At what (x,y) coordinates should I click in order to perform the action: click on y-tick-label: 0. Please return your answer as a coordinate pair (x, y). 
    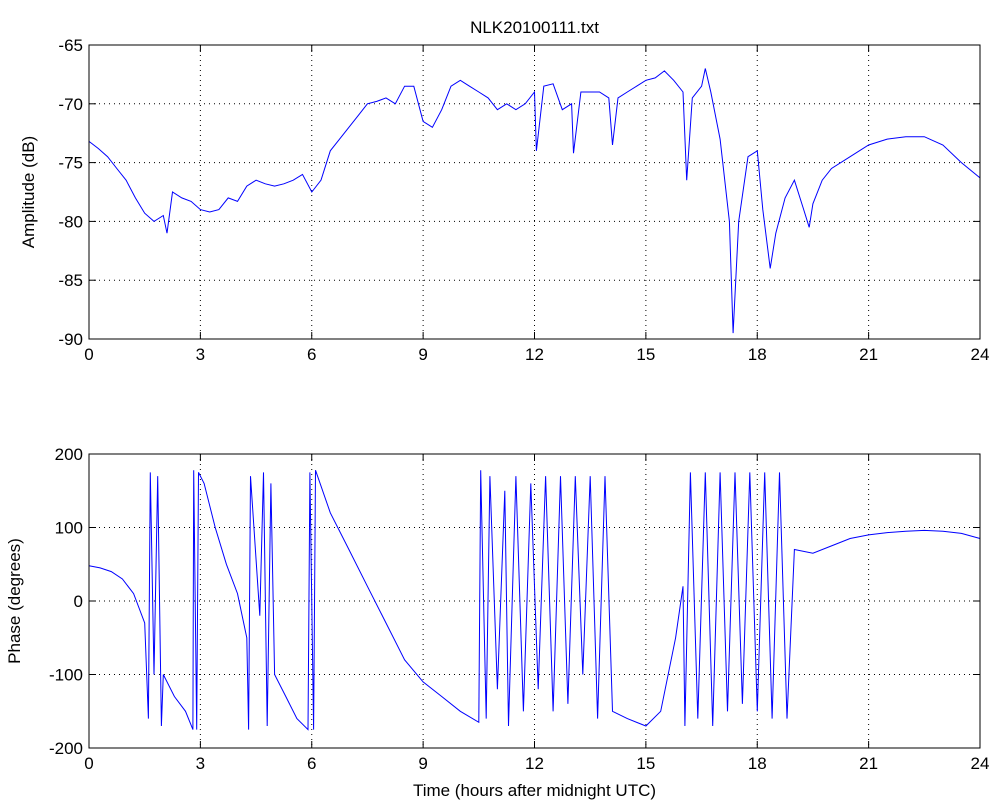
    Looking at the image, I should click on (78, 601).